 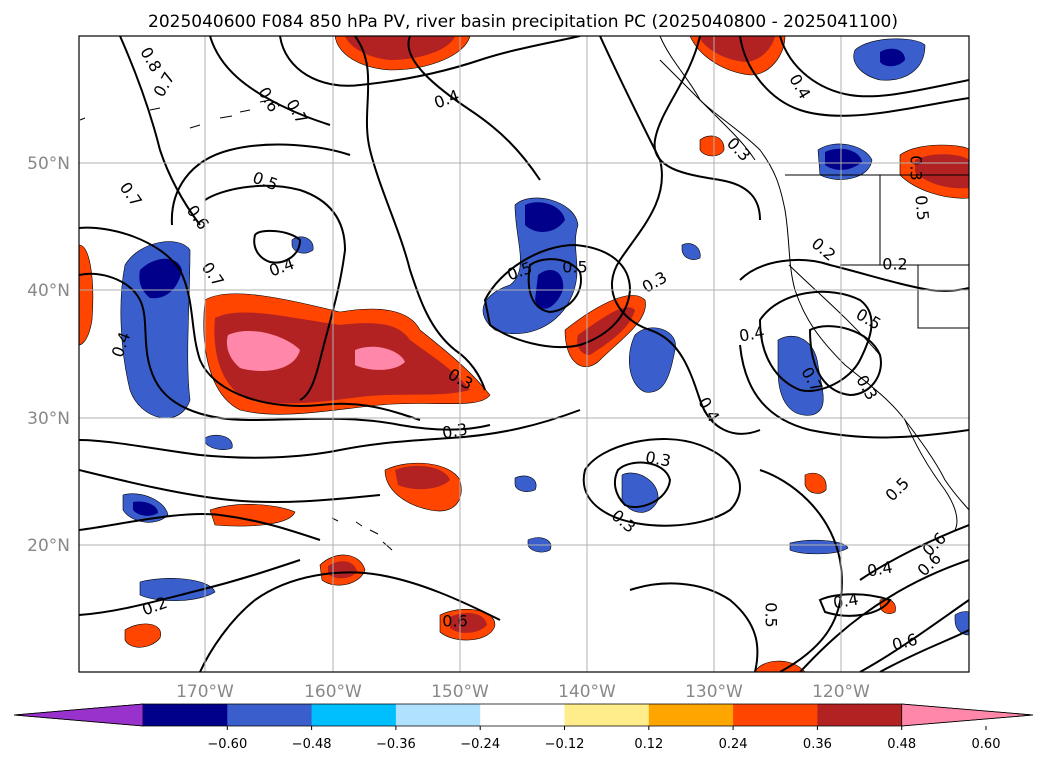 What do you see at coordinates (892, 57) in the screenshot?
I see `negative-anomaly-north-east-core` at bounding box center [892, 57].